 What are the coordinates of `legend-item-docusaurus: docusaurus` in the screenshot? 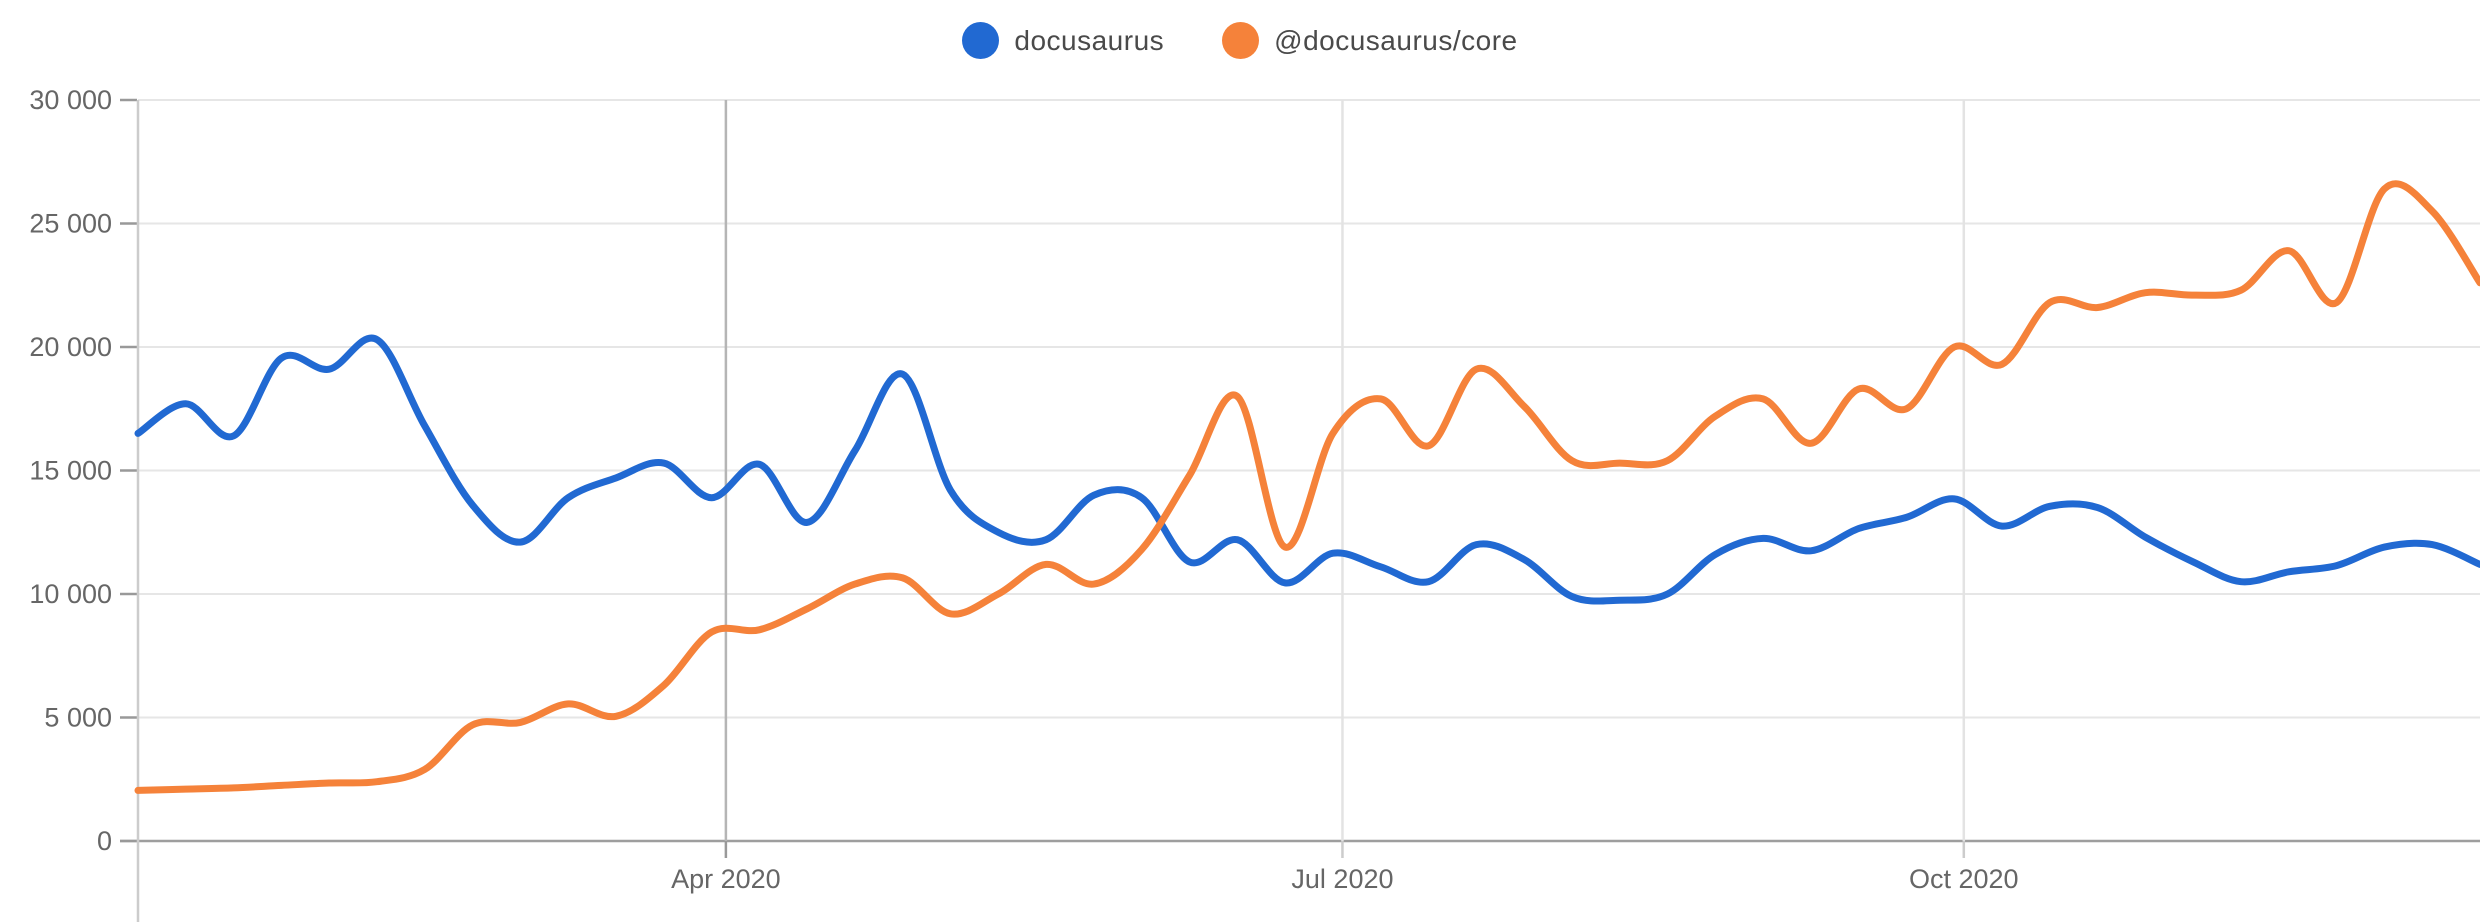 It's located at (1063, 40).